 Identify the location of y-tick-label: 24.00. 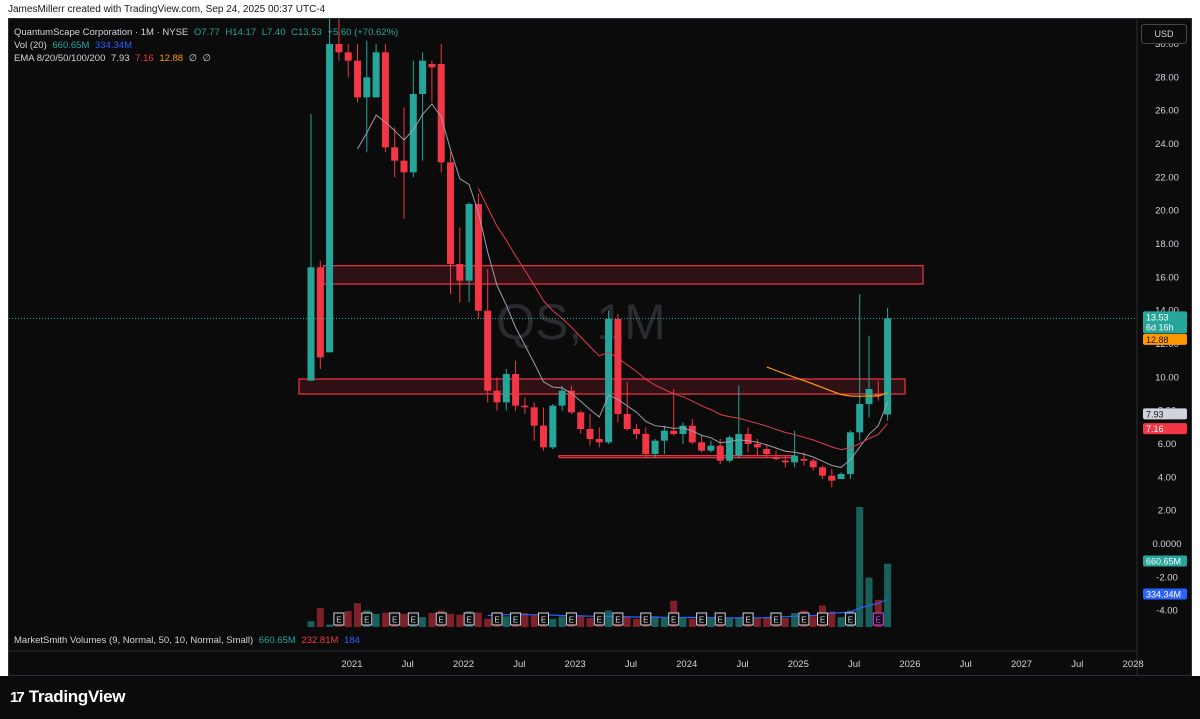
(1167, 144).